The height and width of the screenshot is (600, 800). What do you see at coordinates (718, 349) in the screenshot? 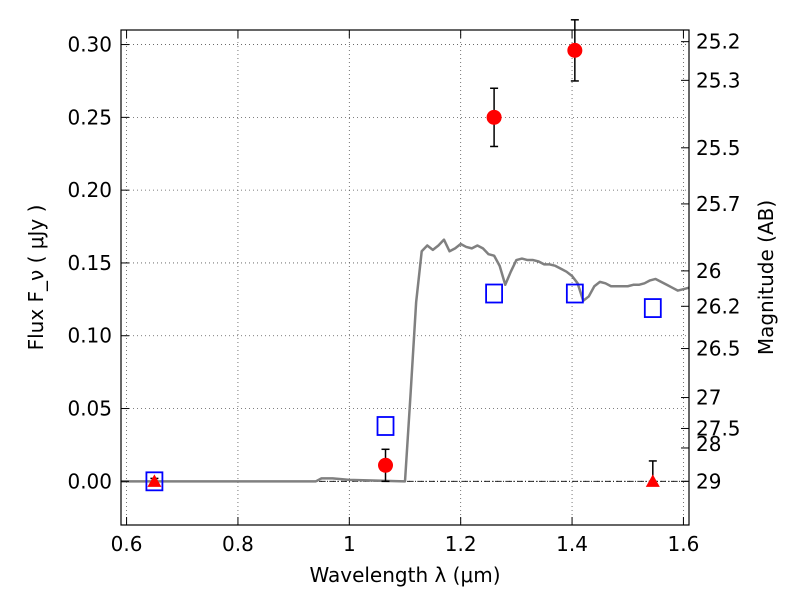
I see `magnitude-tick-label: 26.5` at bounding box center [718, 349].